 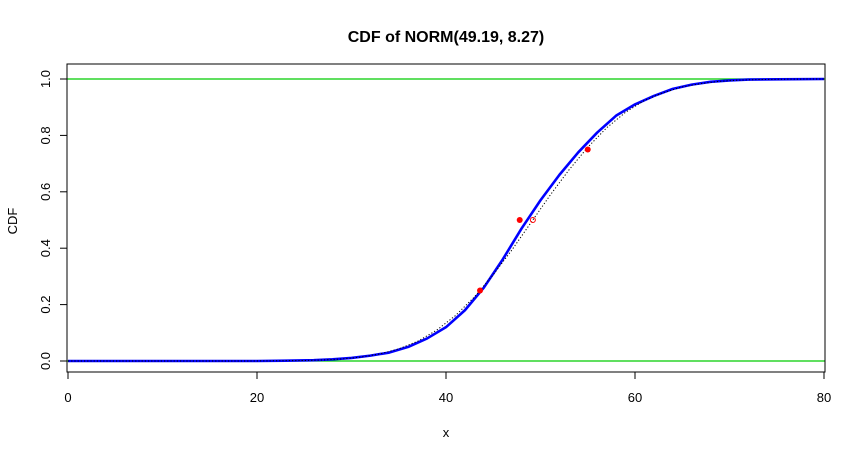 What do you see at coordinates (12, 221) in the screenshot?
I see `y-axis-label: CDF` at bounding box center [12, 221].